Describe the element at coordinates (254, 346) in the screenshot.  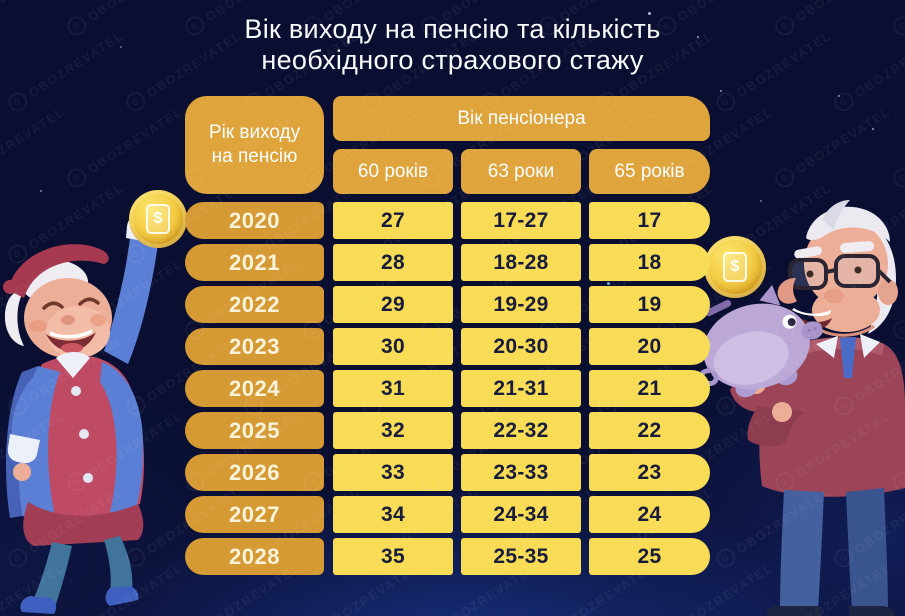
I see `year-cell: 2023` at that location.